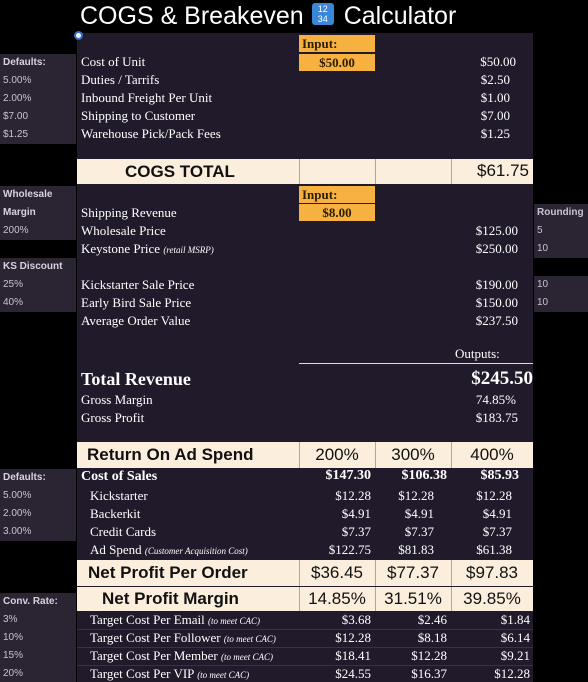 The height and width of the screenshot is (682, 588). I want to click on net-margin-label: Net Profit Margin, so click(170, 598).